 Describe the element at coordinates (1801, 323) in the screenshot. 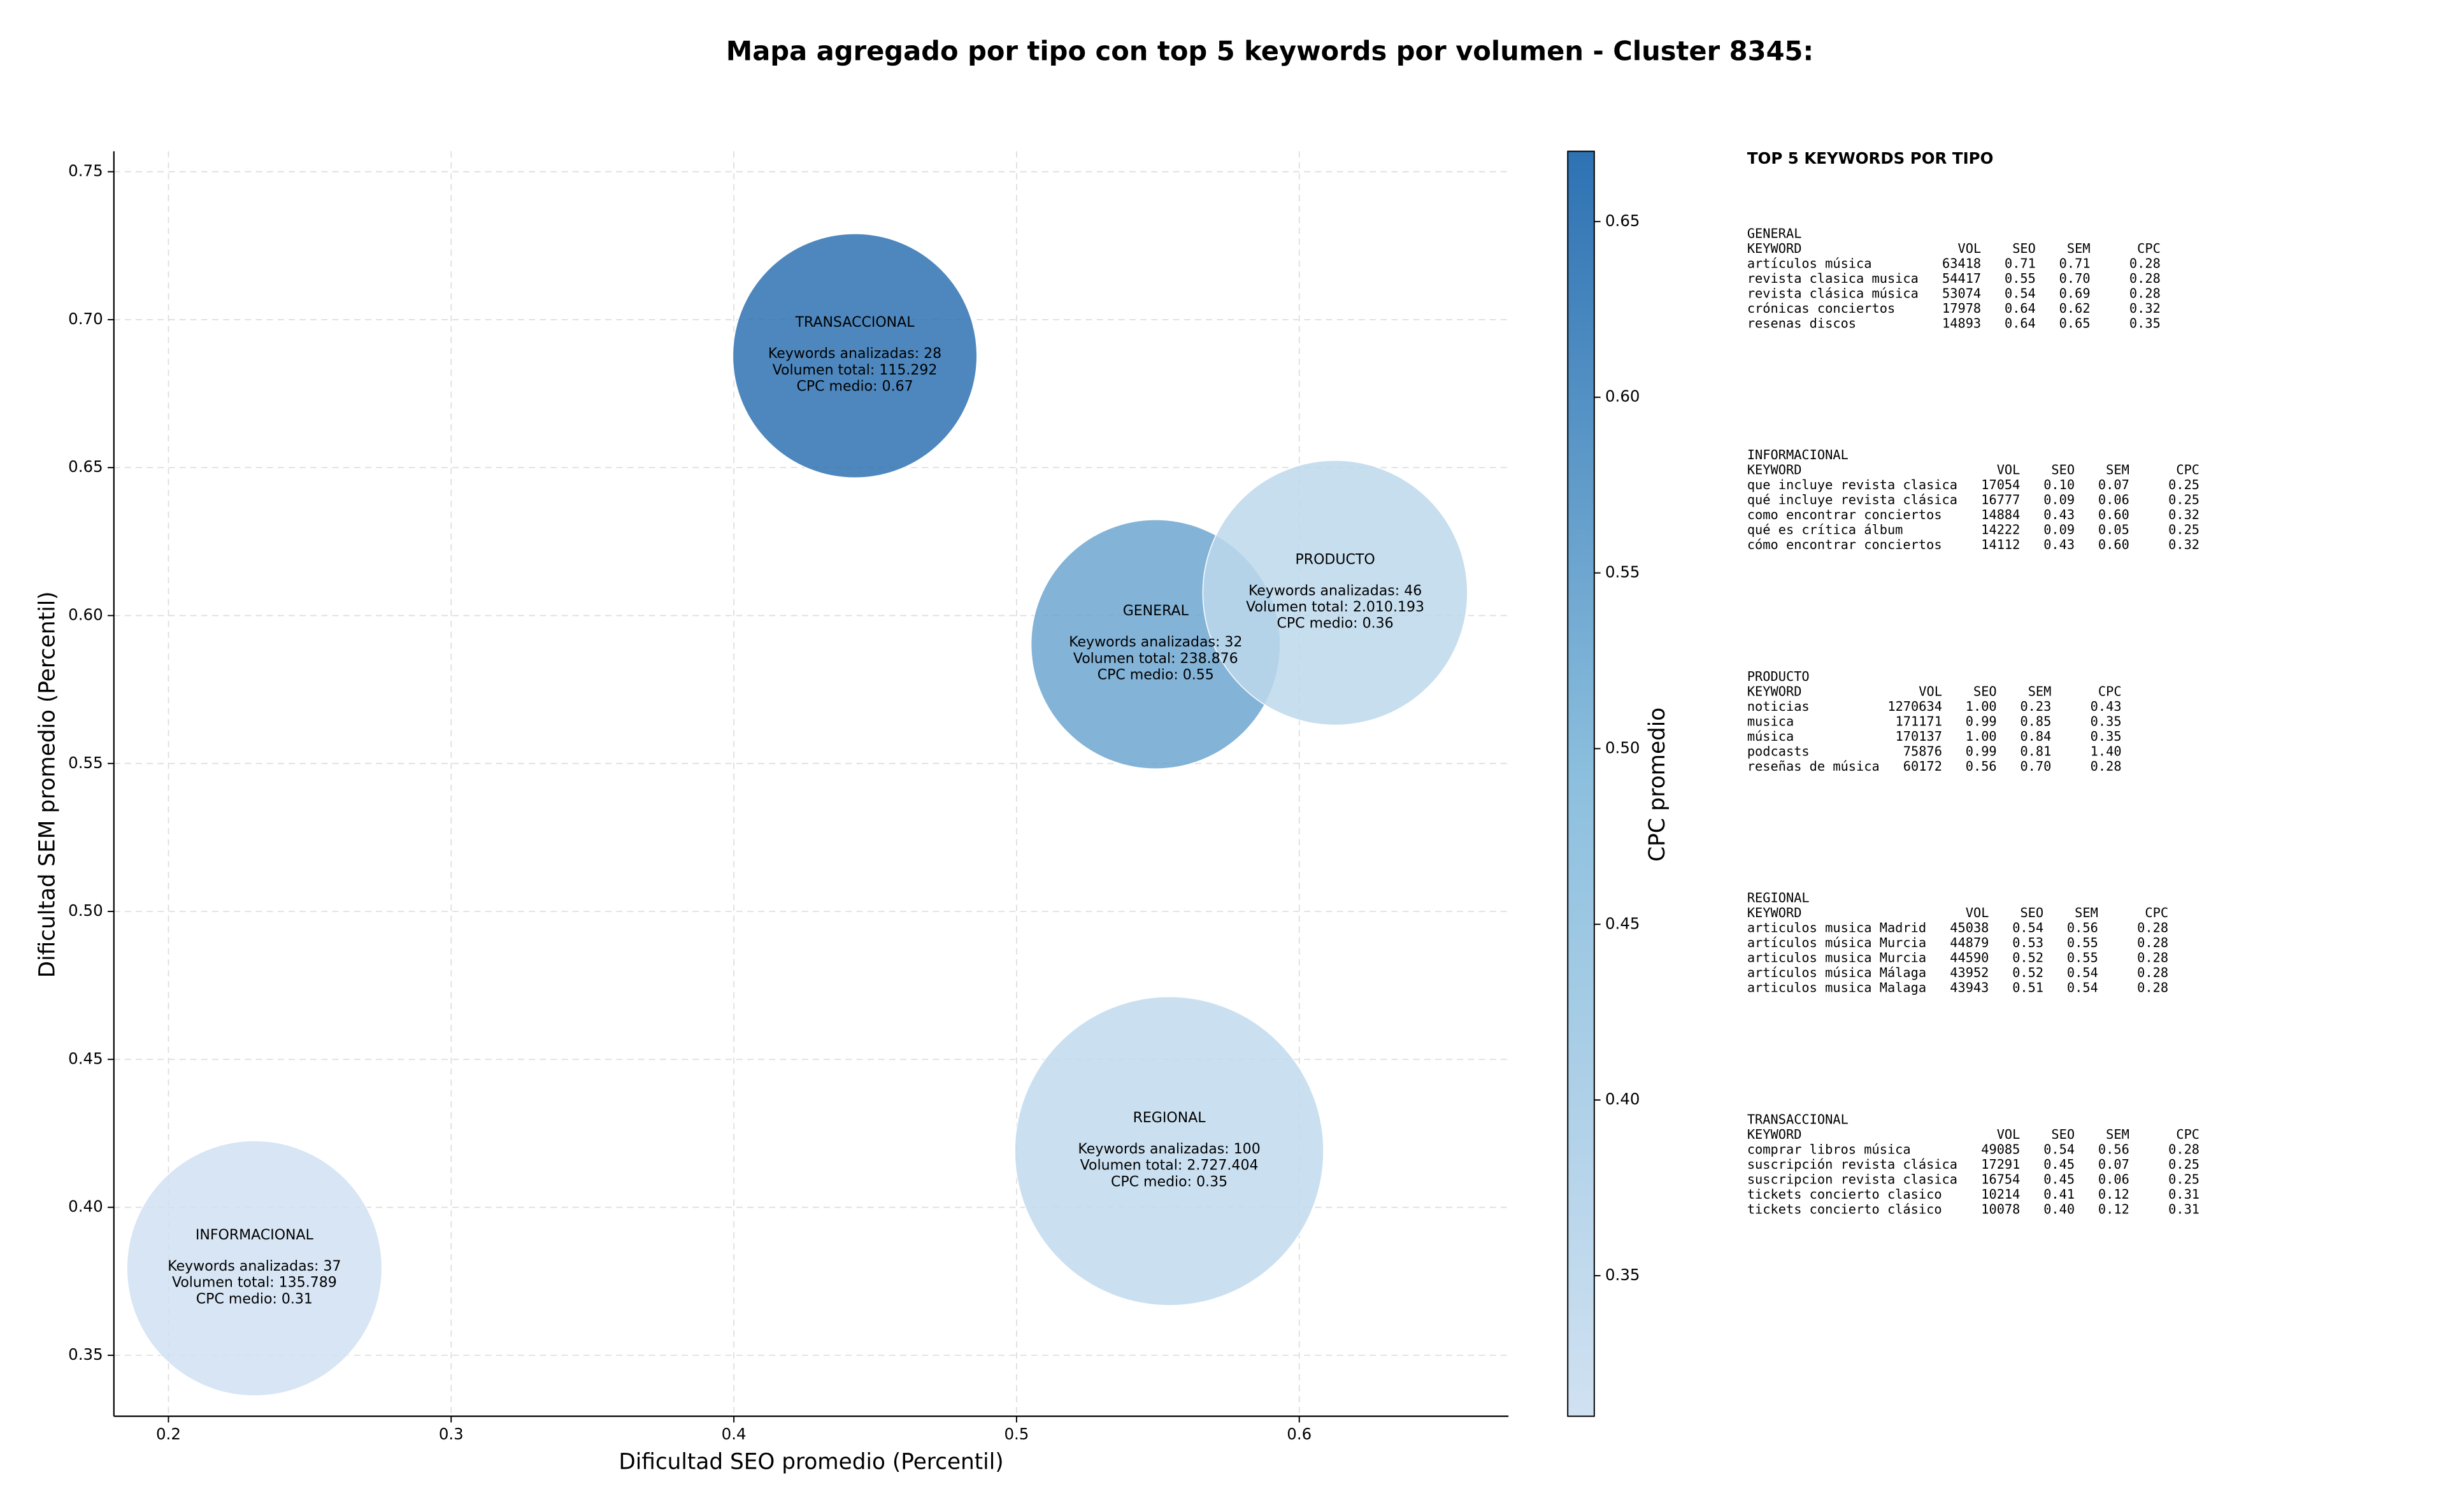

I see `table-cell: resenas discos` at that location.